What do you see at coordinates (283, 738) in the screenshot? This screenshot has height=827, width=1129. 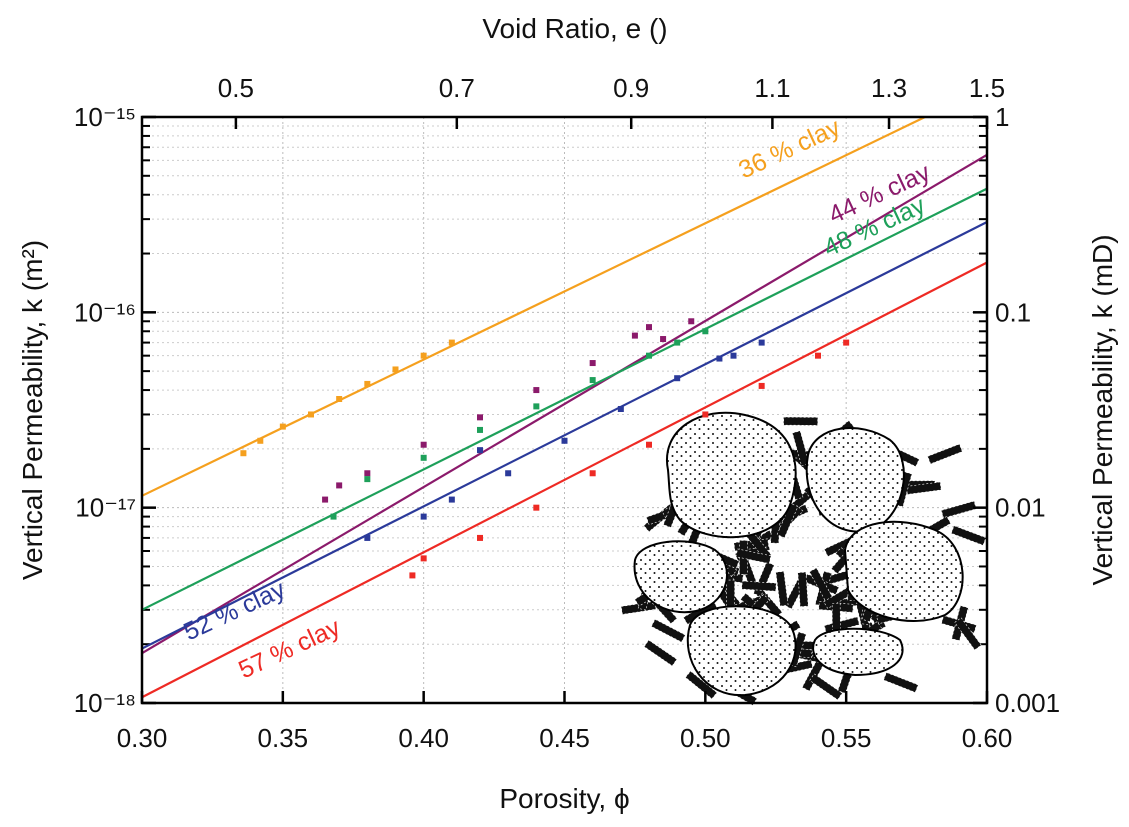 I see `x-tick-label: 0.35` at bounding box center [283, 738].